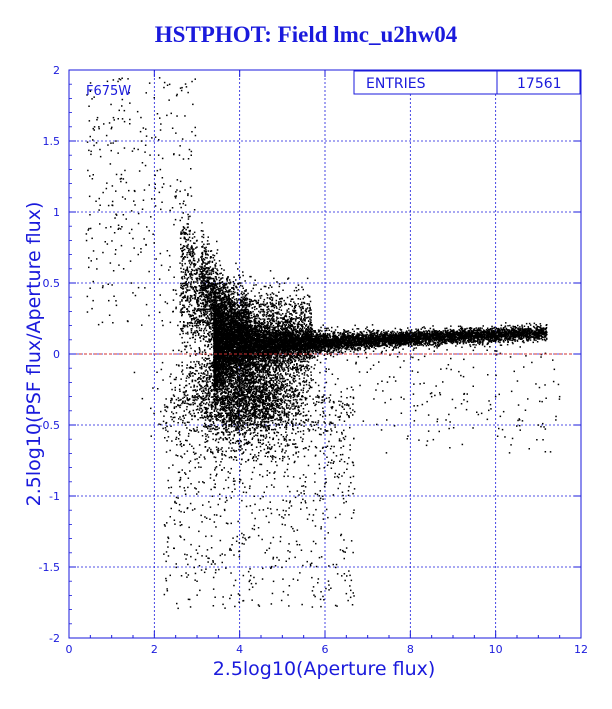  I want to click on chart-title: HSTPHOT: Field lmc_u2hw04, so click(306, 34).